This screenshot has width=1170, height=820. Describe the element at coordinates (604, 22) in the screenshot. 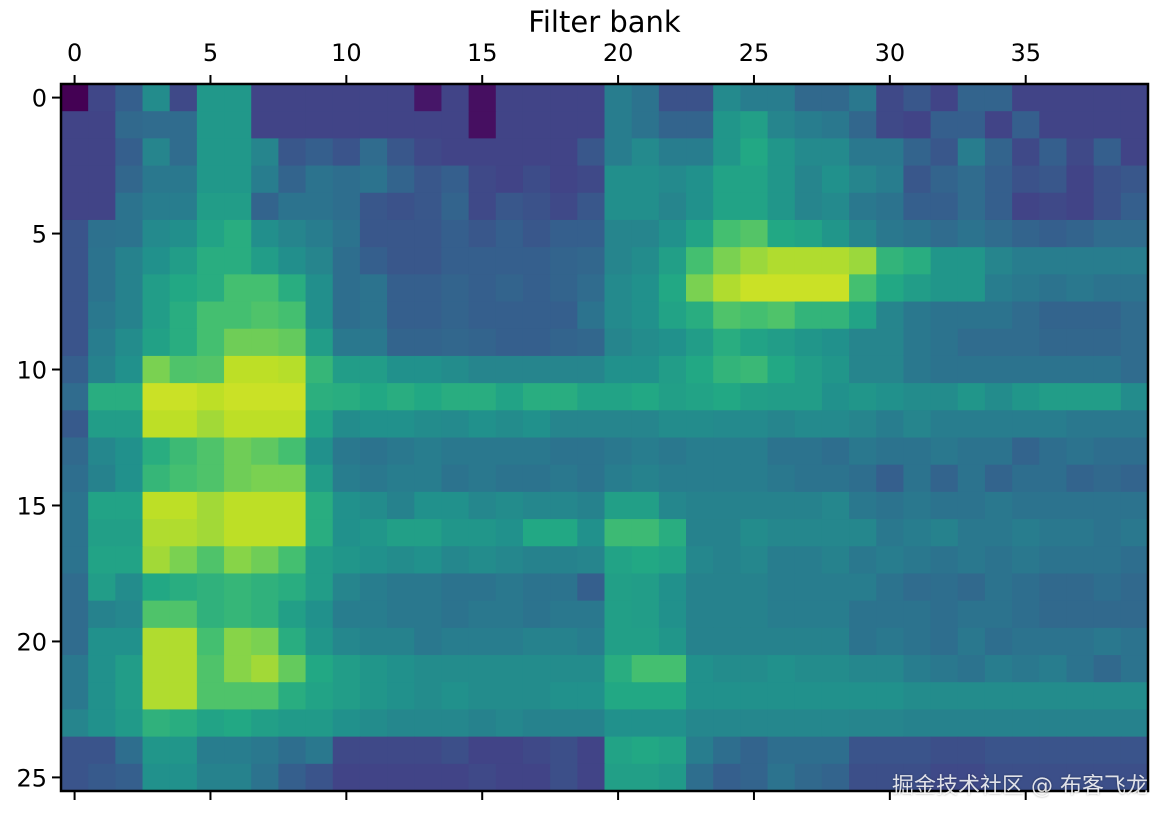

I see `x-axis-title: Filter bank` at that location.